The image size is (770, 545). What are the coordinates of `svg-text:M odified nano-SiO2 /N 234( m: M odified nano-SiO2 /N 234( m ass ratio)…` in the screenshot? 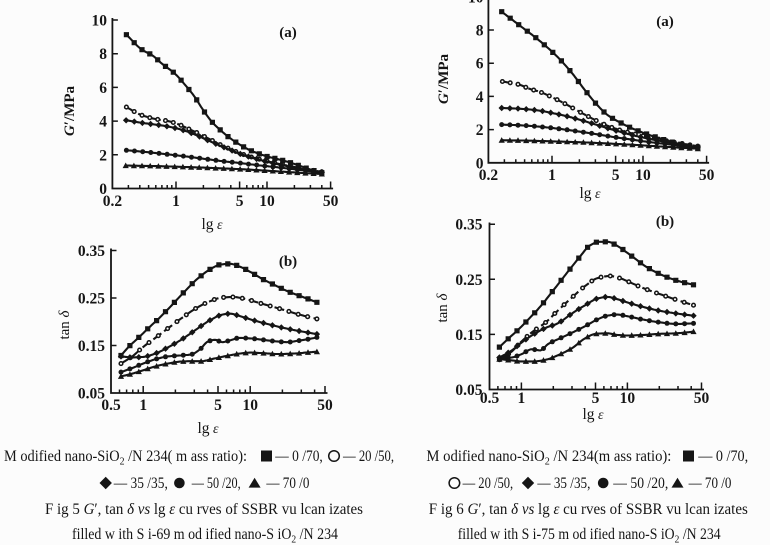 It's located at (125, 458).